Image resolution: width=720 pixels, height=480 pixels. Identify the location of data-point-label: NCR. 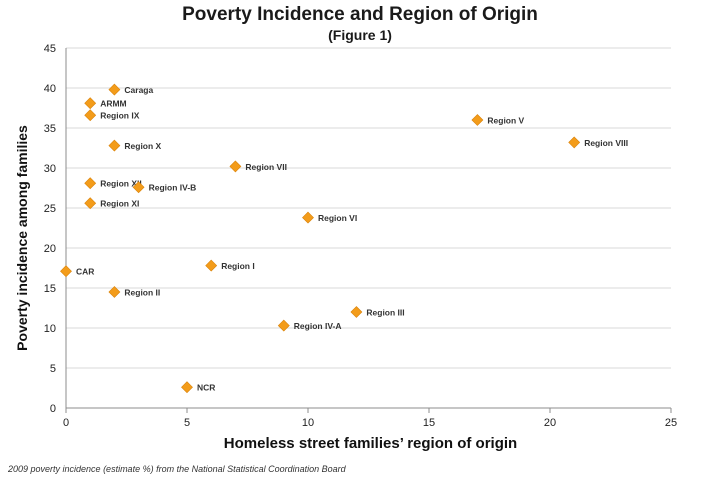
(206, 388).